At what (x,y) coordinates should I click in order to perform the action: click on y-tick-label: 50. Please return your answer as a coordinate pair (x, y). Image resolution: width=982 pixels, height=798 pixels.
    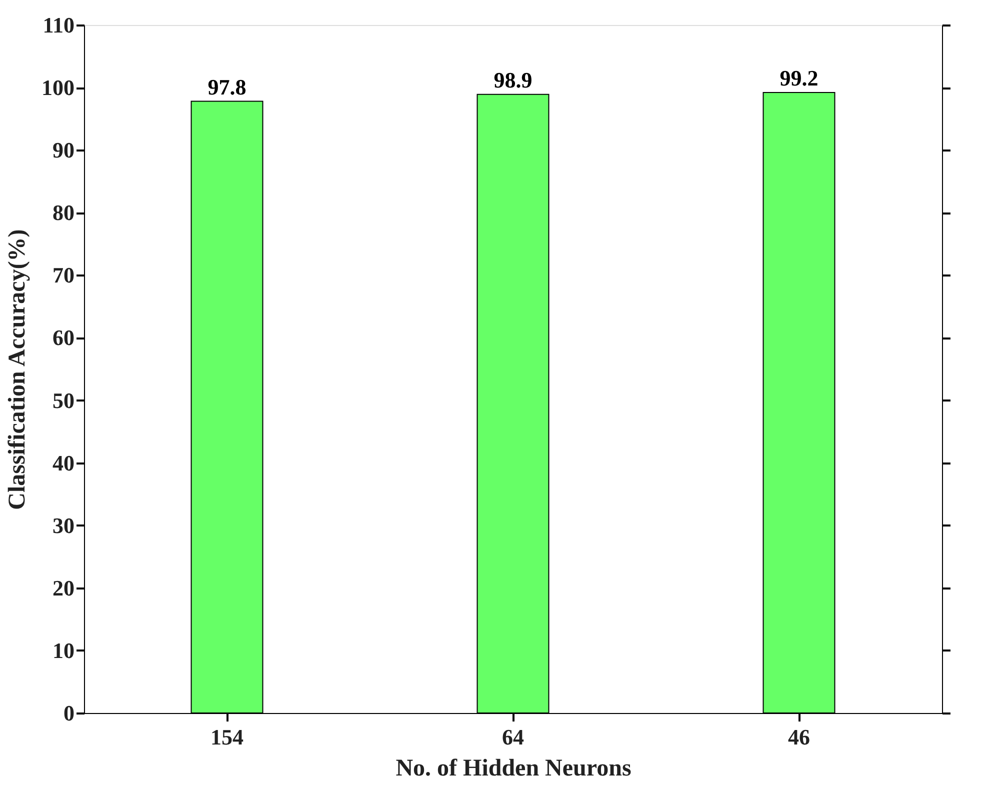
    Looking at the image, I should click on (63, 400).